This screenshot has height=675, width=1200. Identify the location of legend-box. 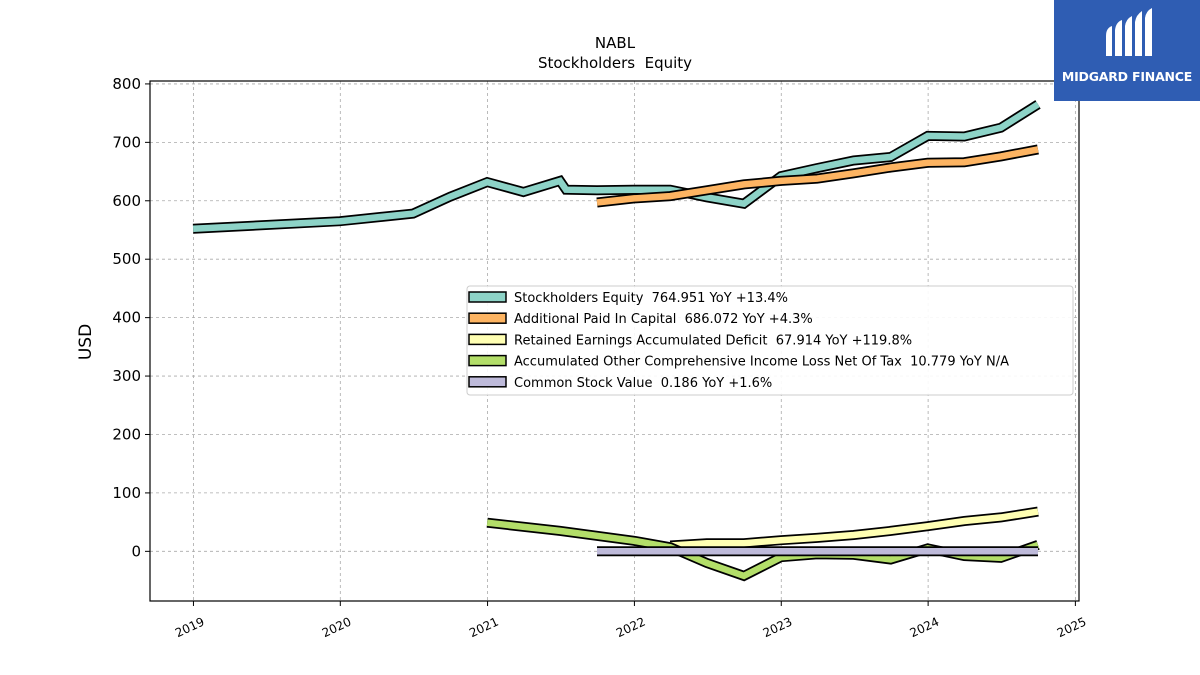
(770, 340).